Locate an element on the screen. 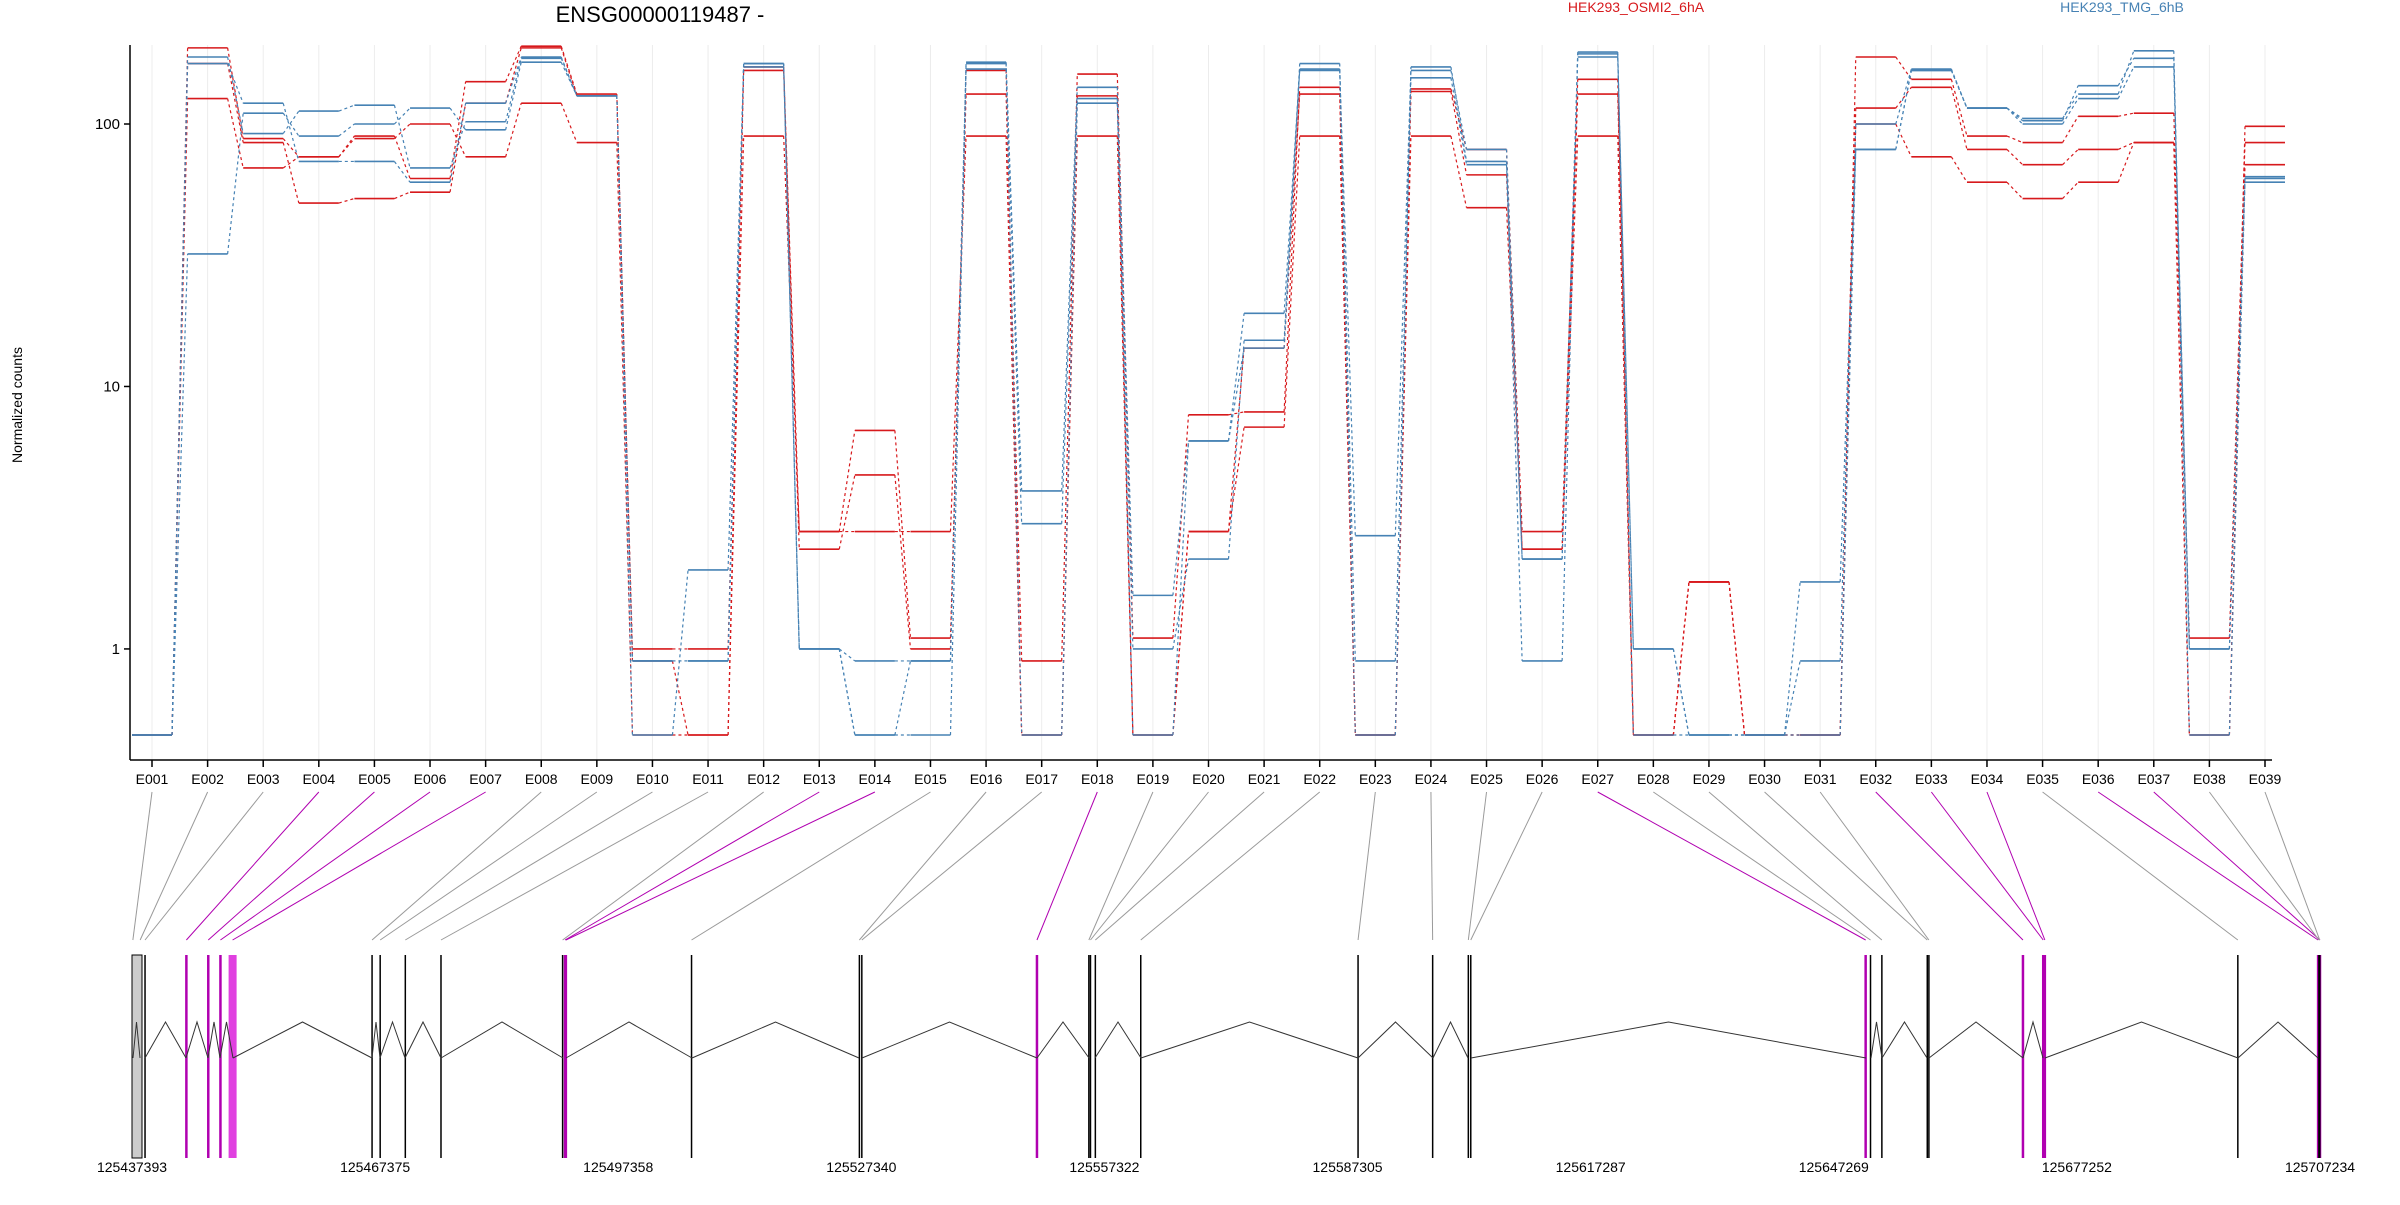 The width and height of the screenshot is (2400, 1205). legend-entry-osmi2: HEK293_OSMI2_6hA is located at coordinates (1636, 7).